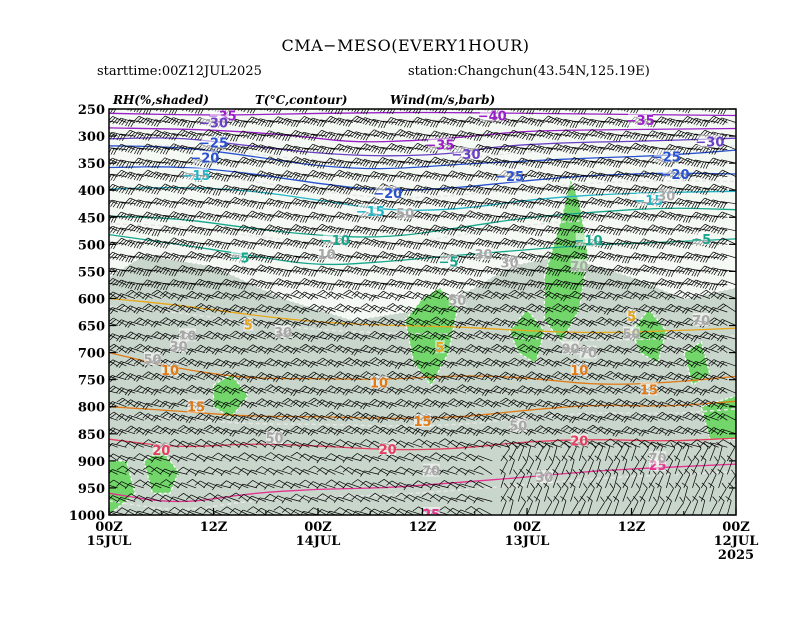 This screenshot has width=811, height=627. I want to click on y-tick-label: 900, so click(91, 462).